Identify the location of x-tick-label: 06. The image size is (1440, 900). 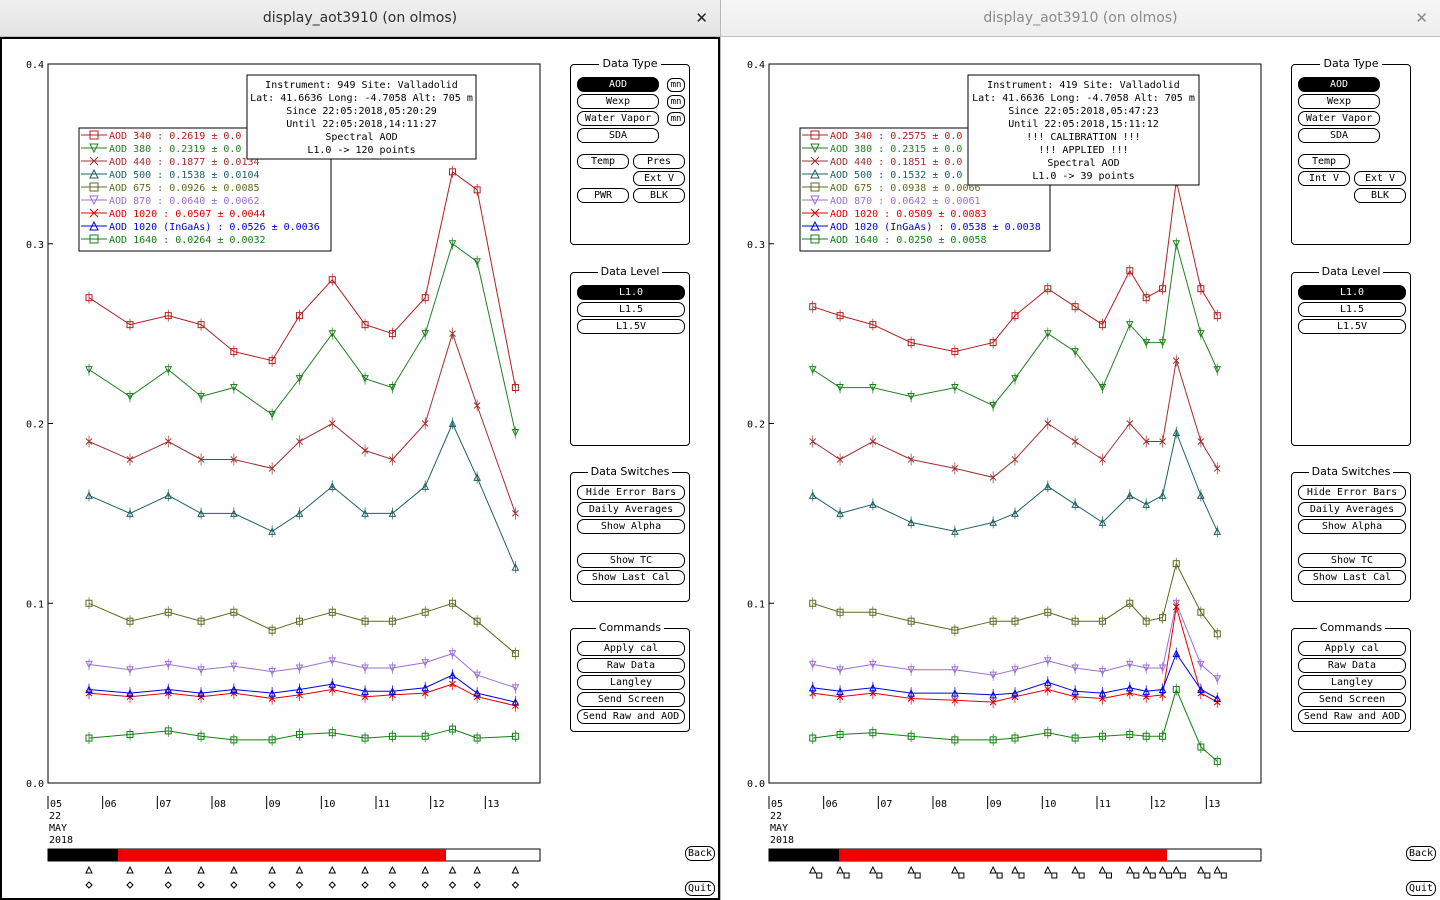
(111, 804).